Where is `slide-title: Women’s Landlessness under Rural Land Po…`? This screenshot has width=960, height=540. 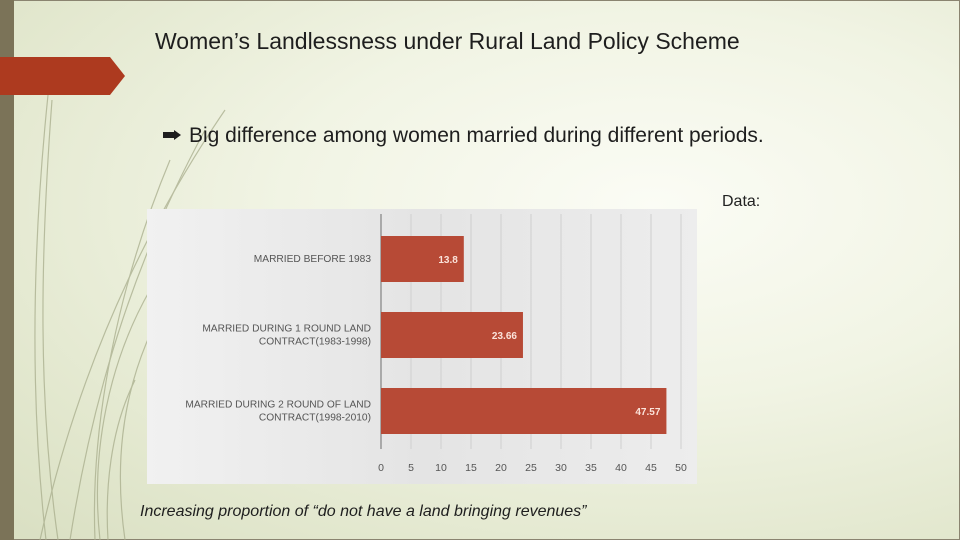 slide-title: Women’s Landlessness under Rural Land Po… is located at coordinates (447, 41).